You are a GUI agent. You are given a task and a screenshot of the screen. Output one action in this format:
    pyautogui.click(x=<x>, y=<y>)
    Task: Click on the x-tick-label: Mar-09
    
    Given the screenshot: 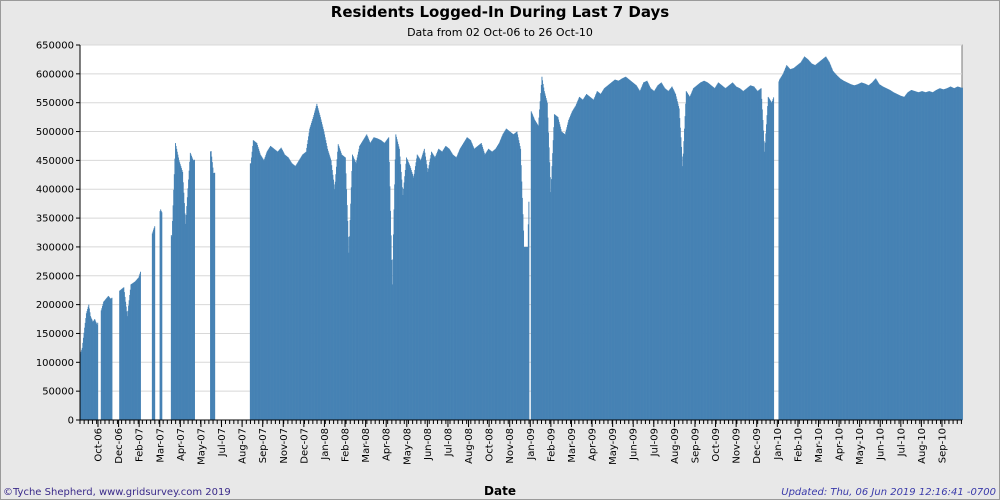 What is the action you would take?
    pyautogui.click(x=572, y=445)
    